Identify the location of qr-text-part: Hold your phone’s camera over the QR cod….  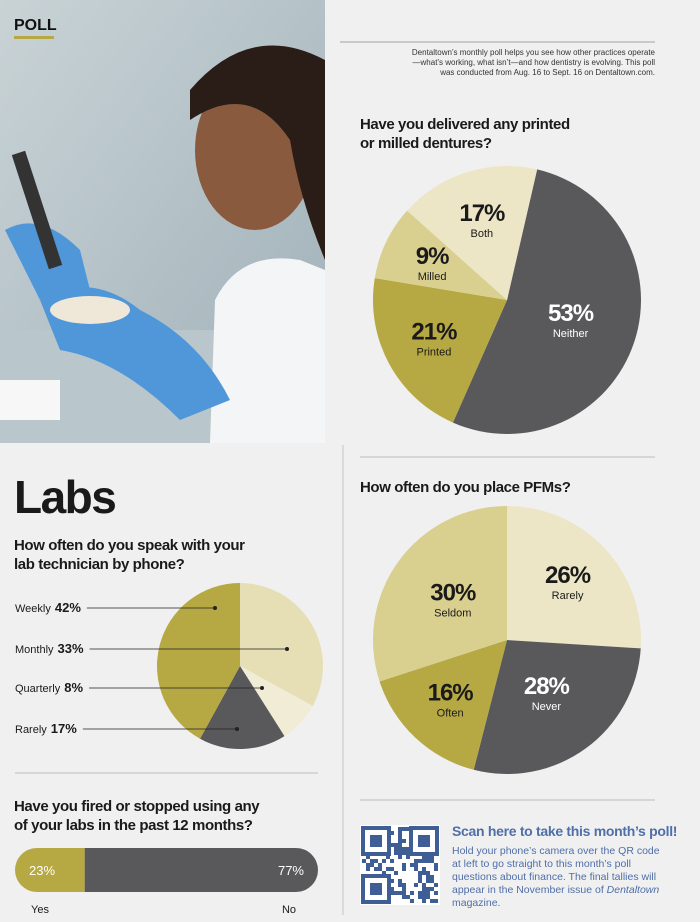
(556, 870).